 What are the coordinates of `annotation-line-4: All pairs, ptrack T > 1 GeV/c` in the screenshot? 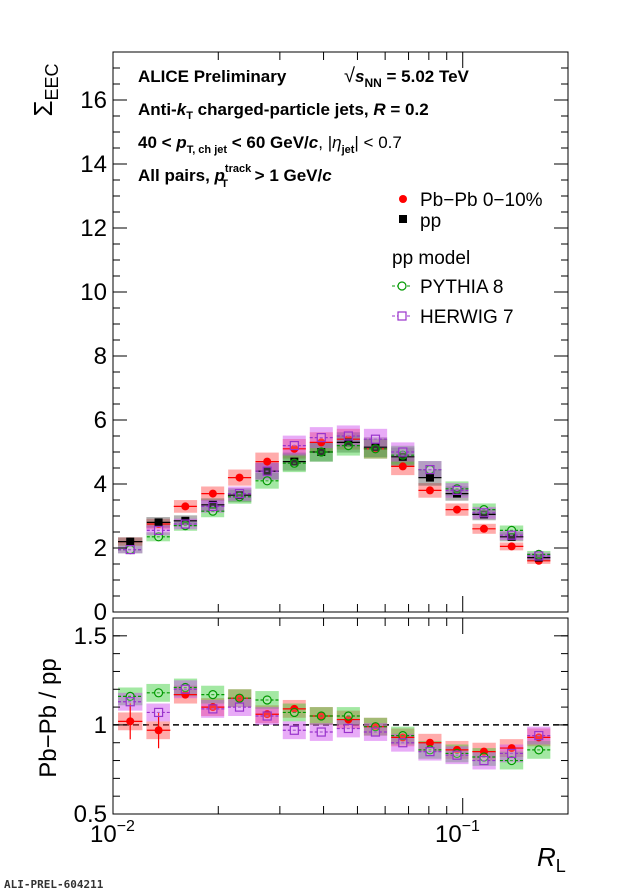 It's located at (235, 176).